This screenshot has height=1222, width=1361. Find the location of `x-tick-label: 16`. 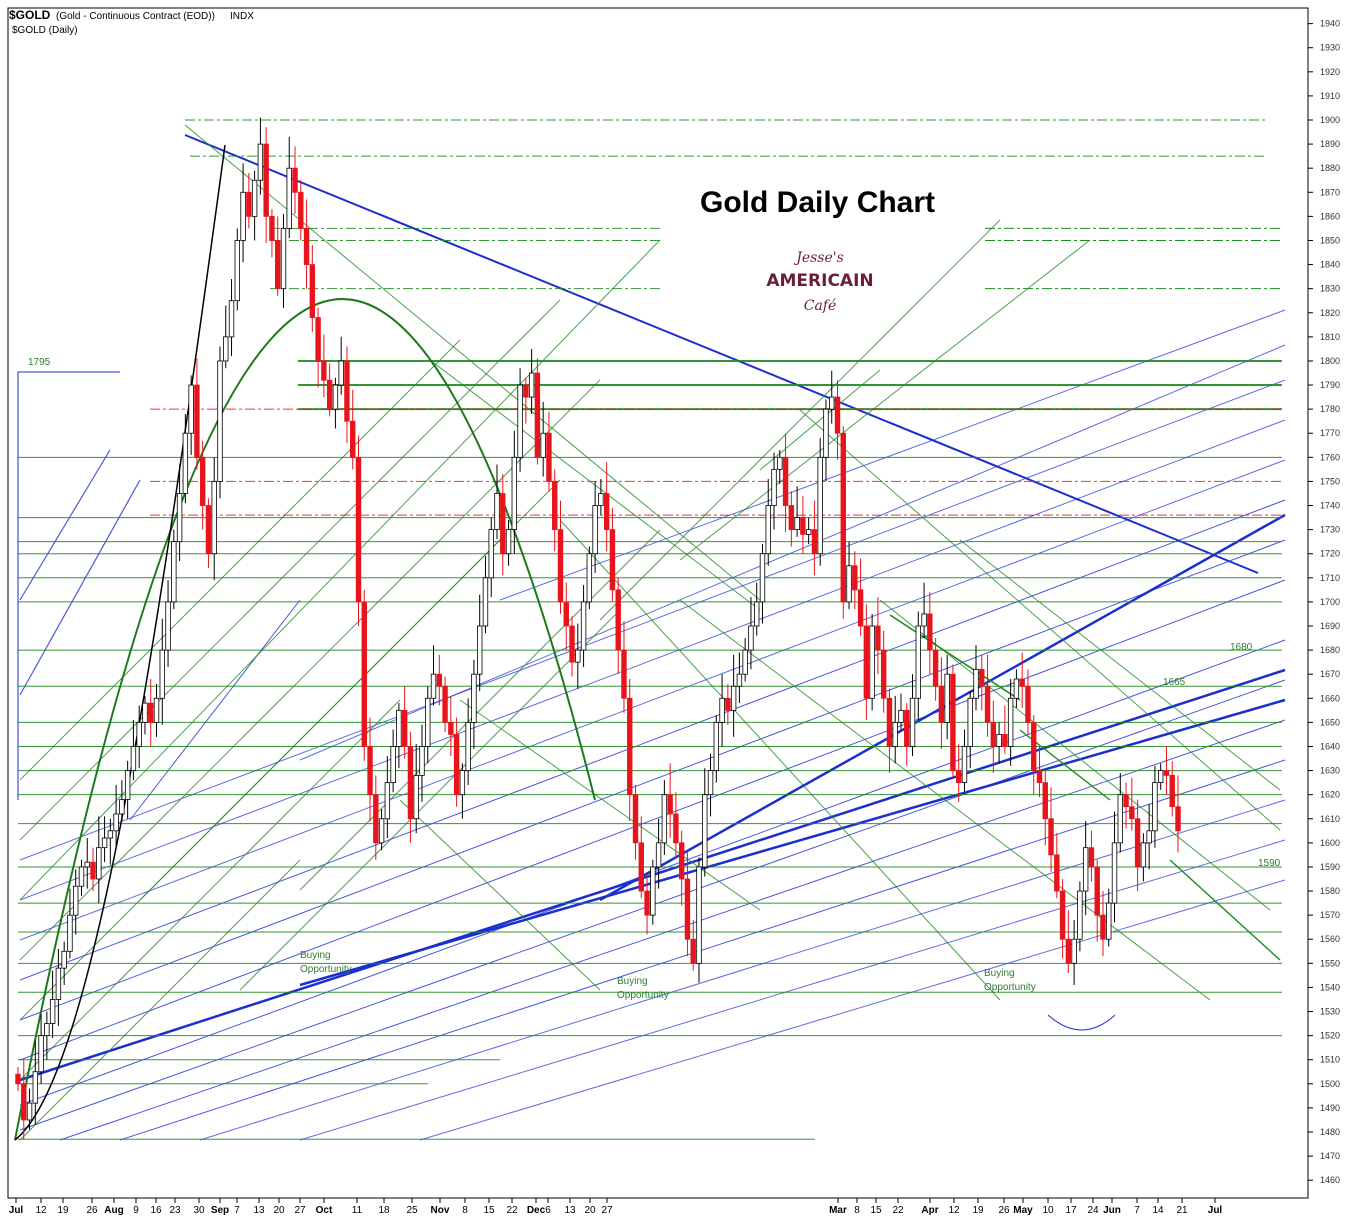

x-tick-label: 16 is located at coordinates (156, 1210).